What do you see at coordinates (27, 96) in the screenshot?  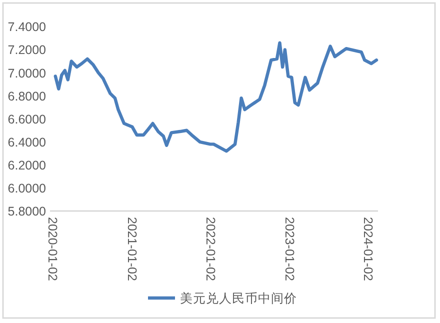 I see `y-tick-label: 6.8000` at bounding box center [27, 96].